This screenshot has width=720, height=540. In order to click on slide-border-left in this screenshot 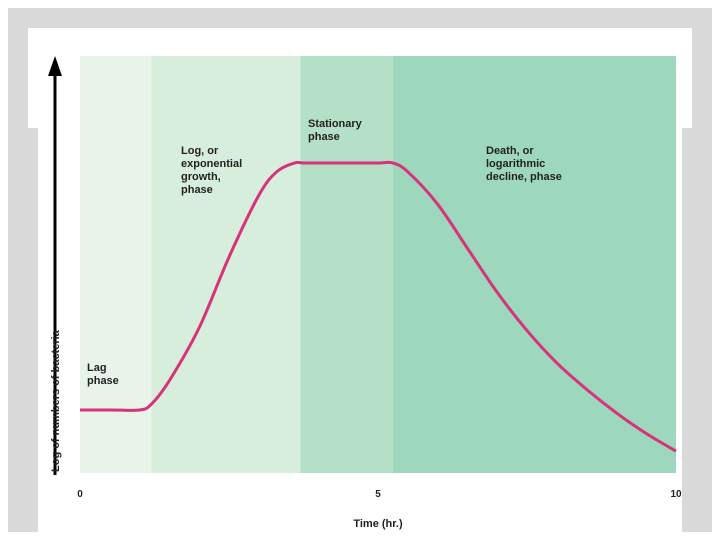, I will do `click(18, 270)`.